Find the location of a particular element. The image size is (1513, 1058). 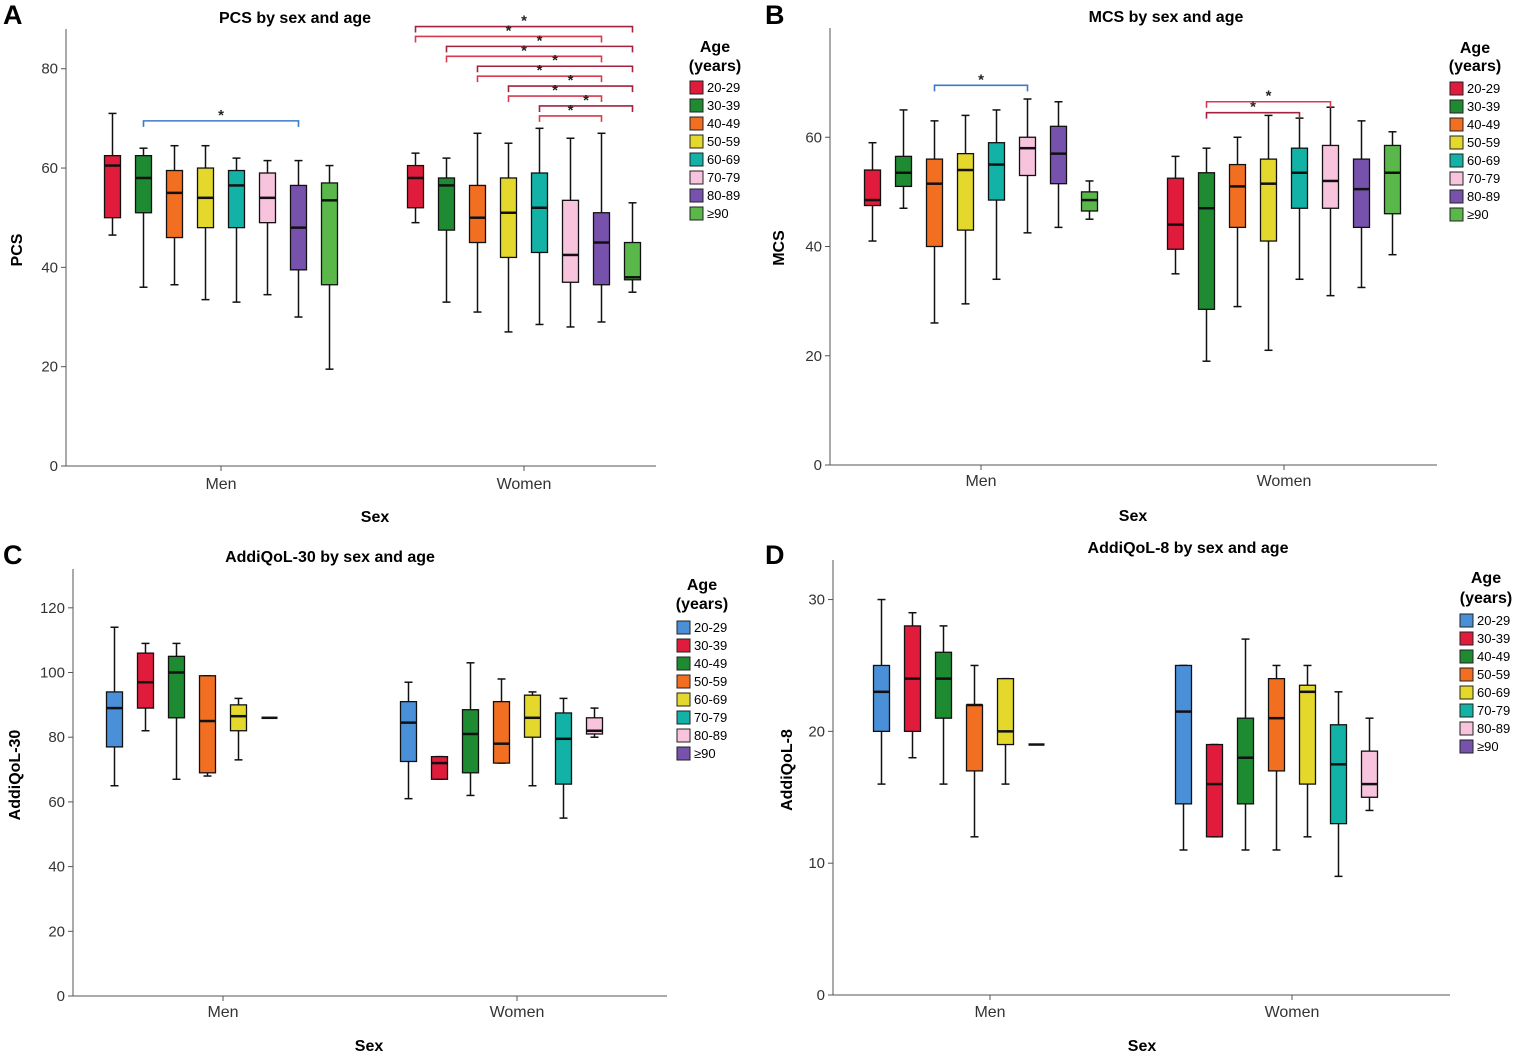

box-≥90-men is located at coordinates (1089, 200).